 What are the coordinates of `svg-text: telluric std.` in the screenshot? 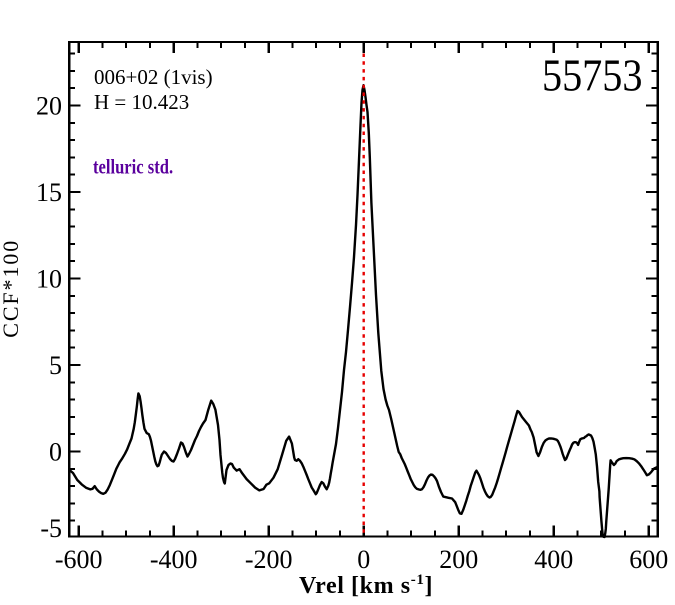 It's located at (133, 167).